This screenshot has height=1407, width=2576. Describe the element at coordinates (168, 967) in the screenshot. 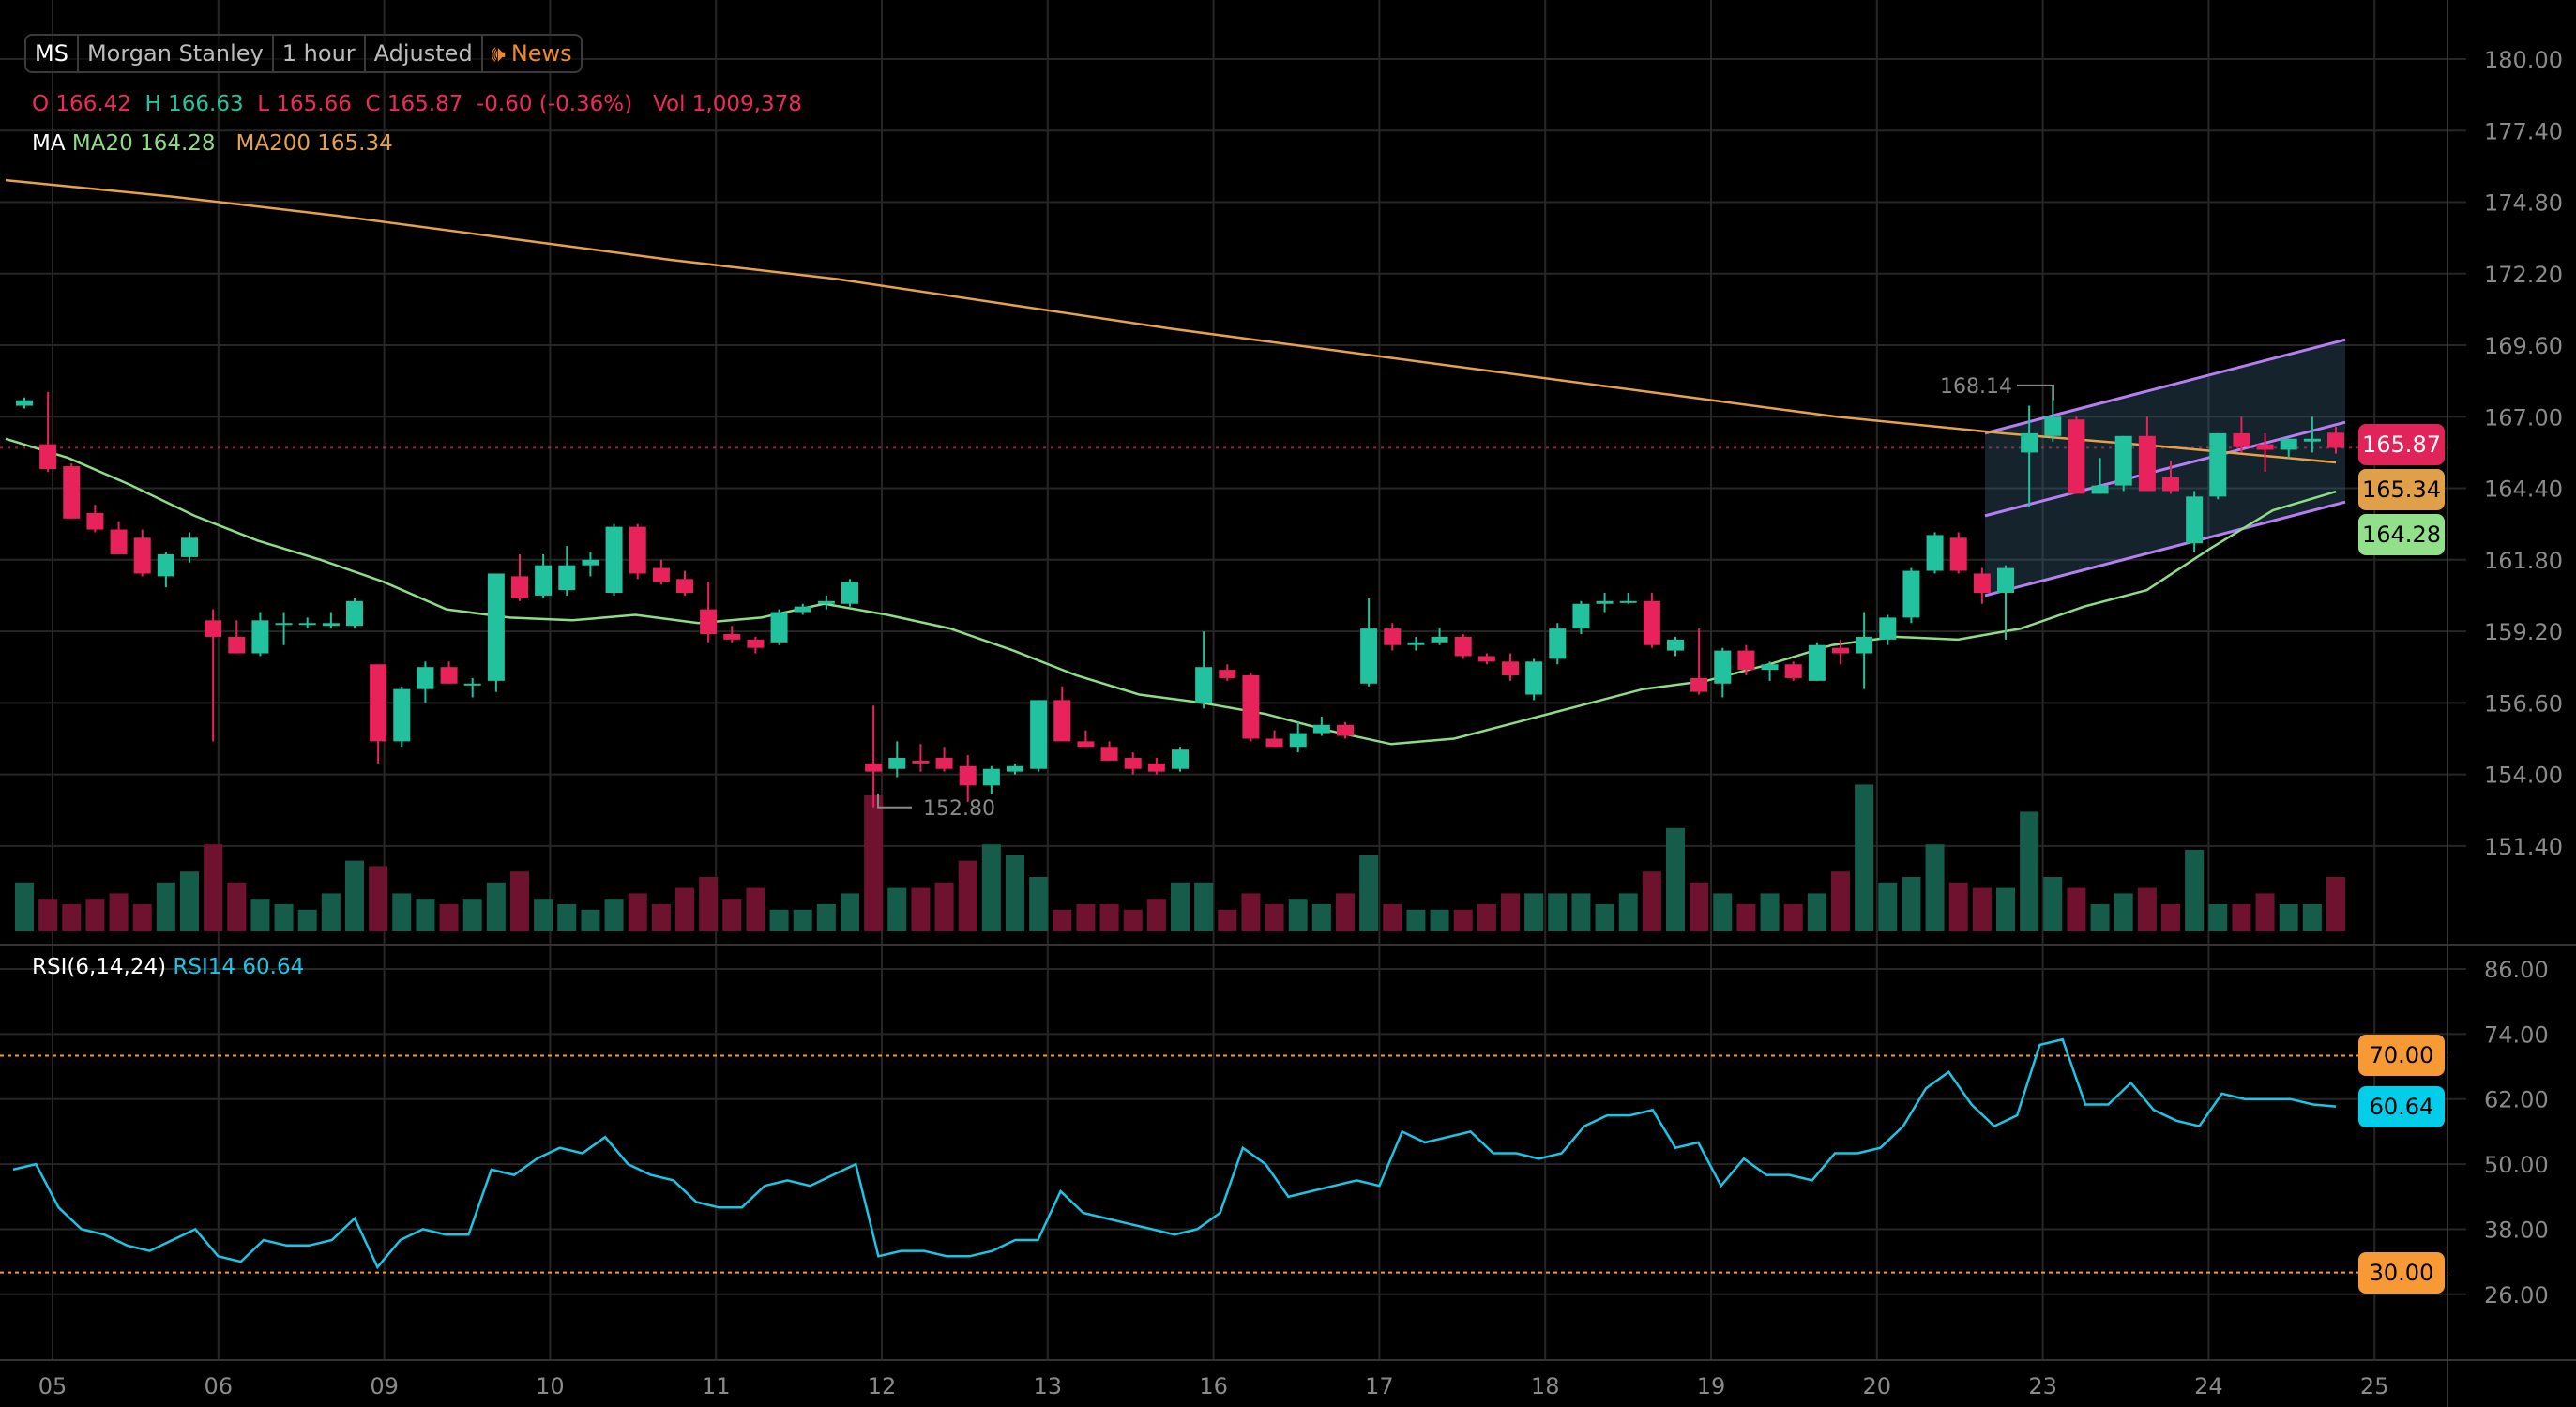

I see `rsi-legend: RSI(6,14,24) RSI14 60.64` at that location.